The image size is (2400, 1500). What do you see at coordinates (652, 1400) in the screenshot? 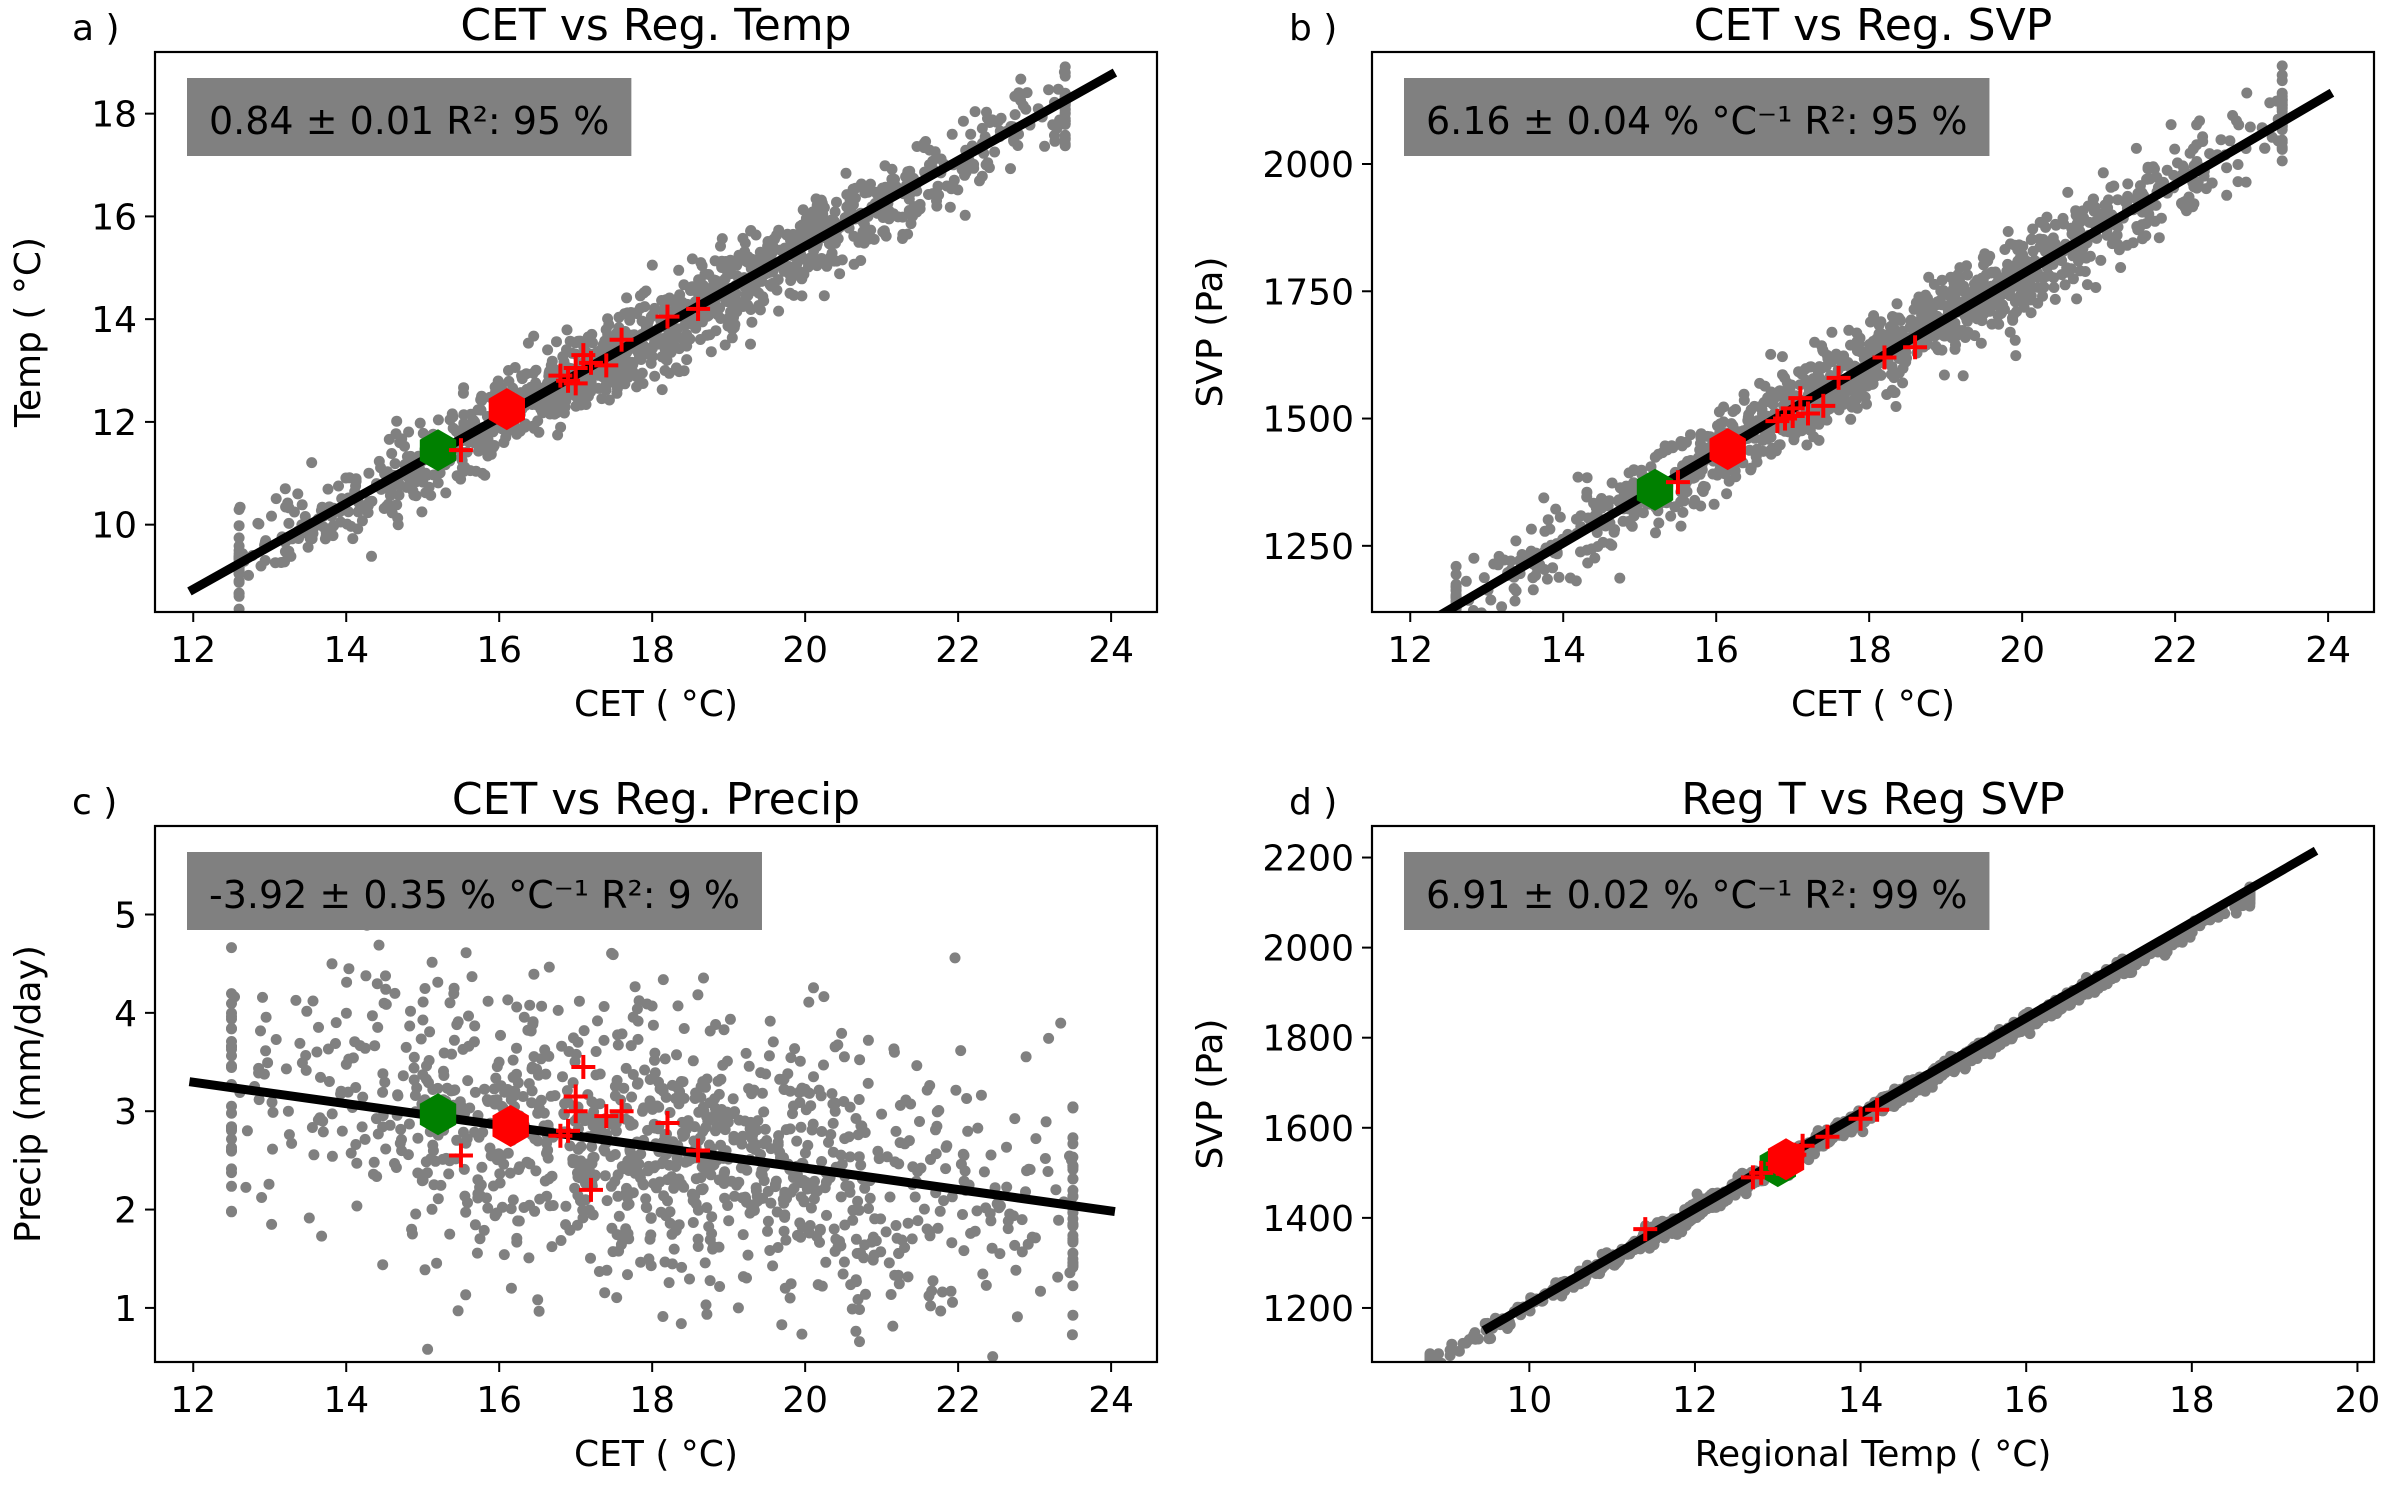
I see `x-tick-label: 18` at bounding box center [652, 1400].